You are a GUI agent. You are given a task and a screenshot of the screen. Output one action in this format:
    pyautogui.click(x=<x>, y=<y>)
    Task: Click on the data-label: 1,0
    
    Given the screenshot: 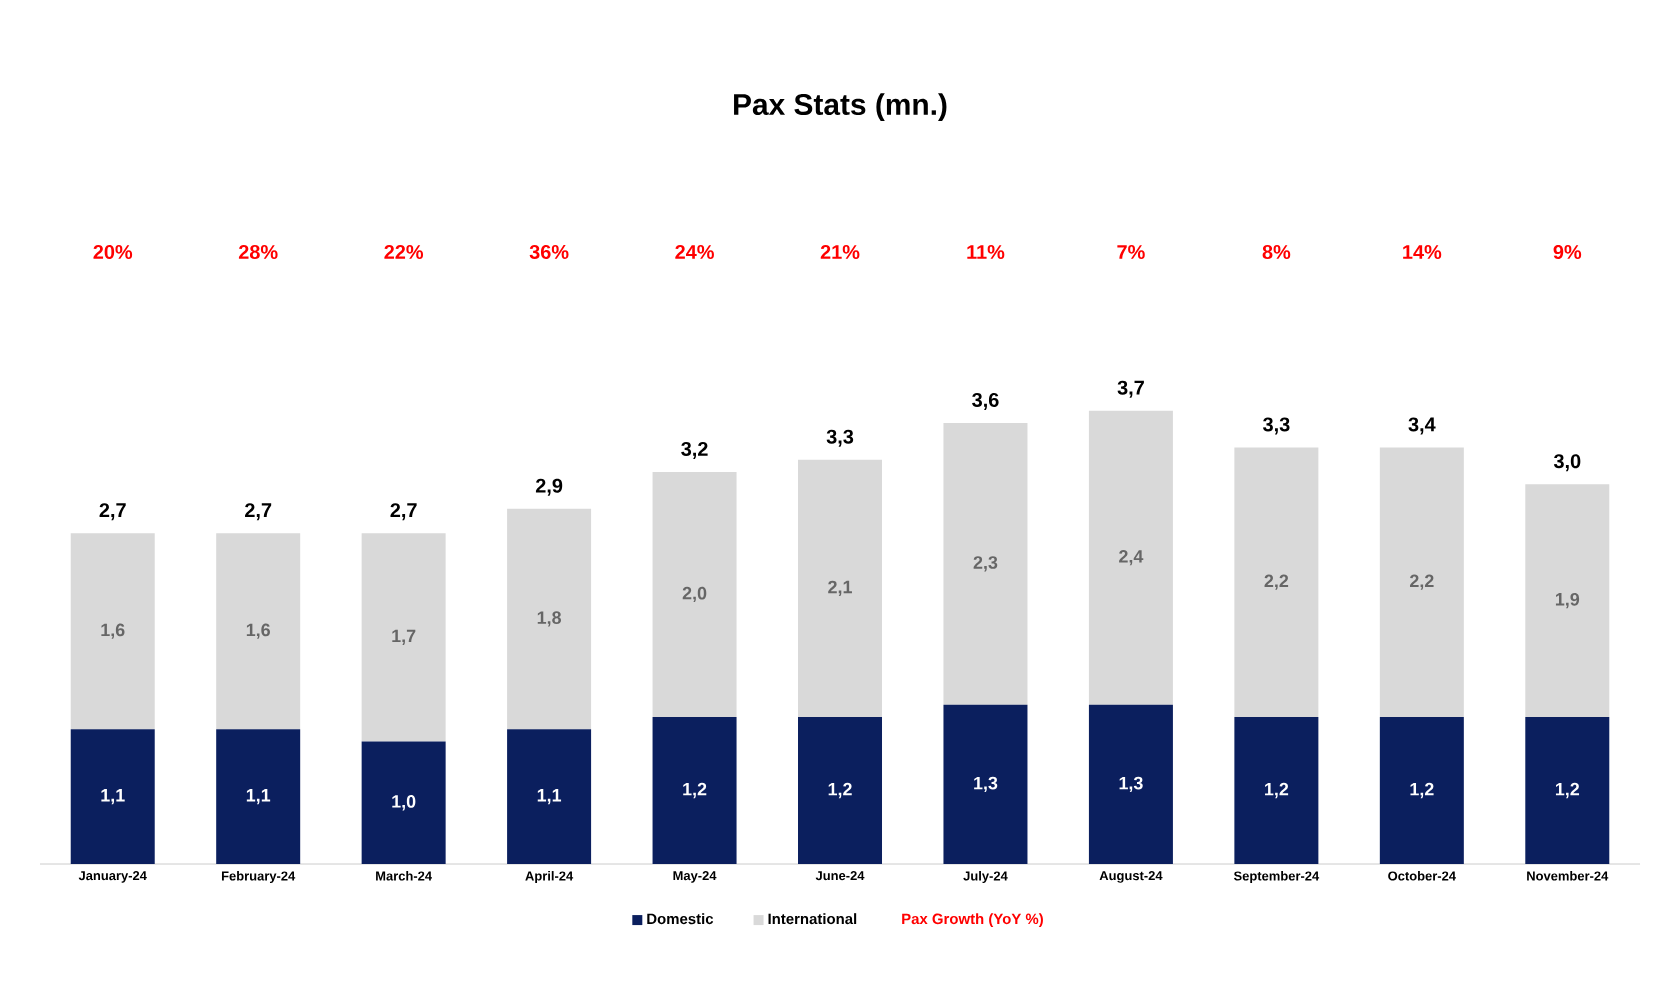 What is the action you would take?
    pyautogui.click(x=404, y=803)
    